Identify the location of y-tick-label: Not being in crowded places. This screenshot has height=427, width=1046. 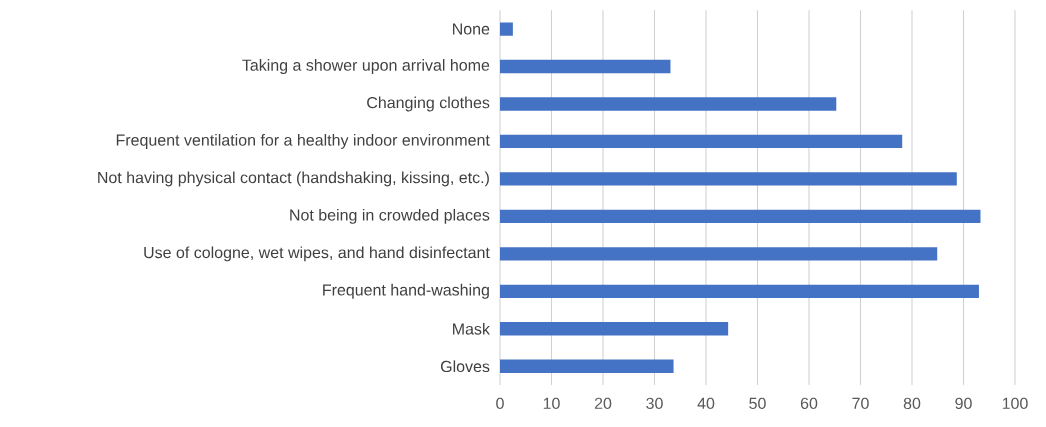
(390, 216).